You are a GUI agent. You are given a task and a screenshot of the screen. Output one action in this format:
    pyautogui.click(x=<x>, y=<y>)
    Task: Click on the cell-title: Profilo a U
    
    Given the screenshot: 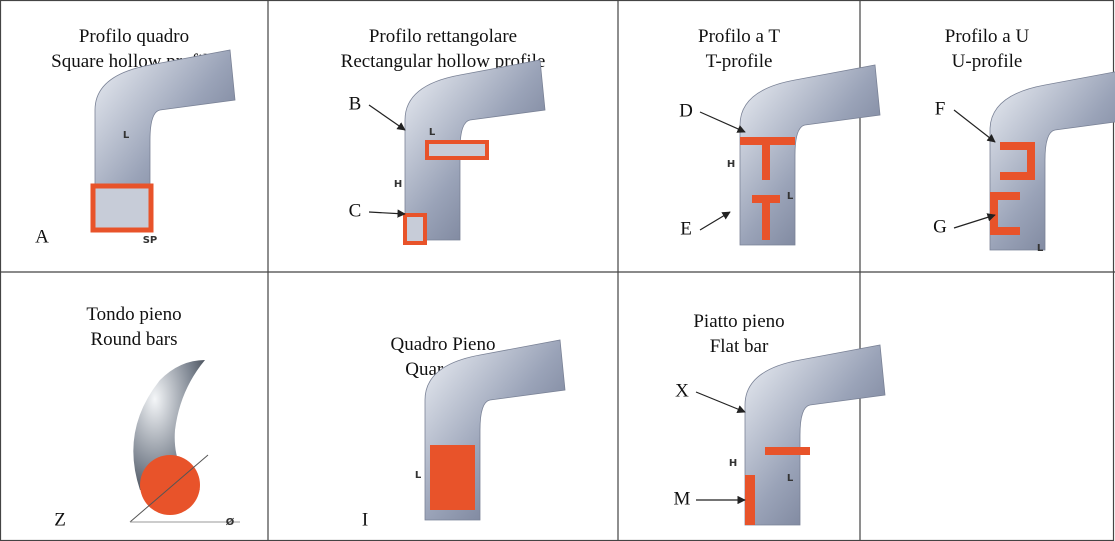 What is the action you would take?
    pyautogui.click(x=987, y=36)
    